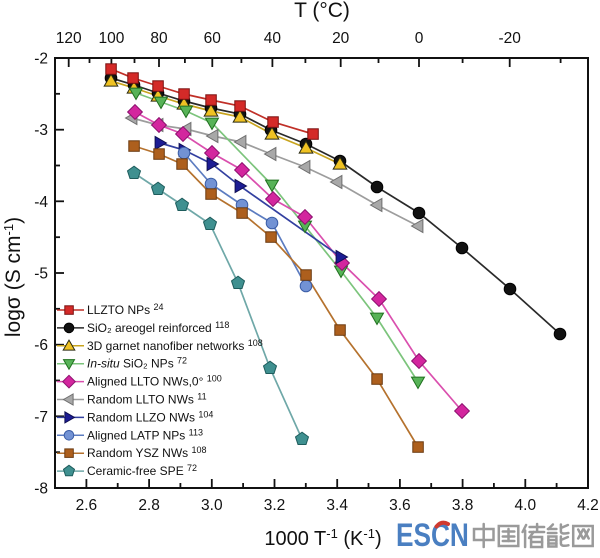  Describe the element at coordinates (125, 309) in the screenshot. I see `svg-text: LLZTO NPs 24` at that location.